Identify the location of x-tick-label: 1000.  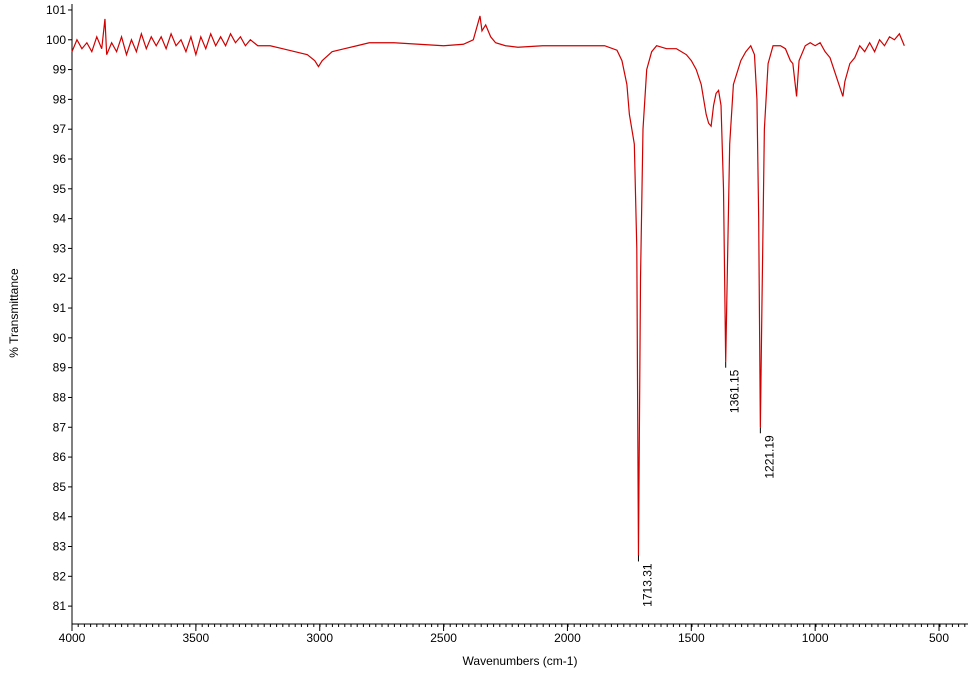
(815, 638).